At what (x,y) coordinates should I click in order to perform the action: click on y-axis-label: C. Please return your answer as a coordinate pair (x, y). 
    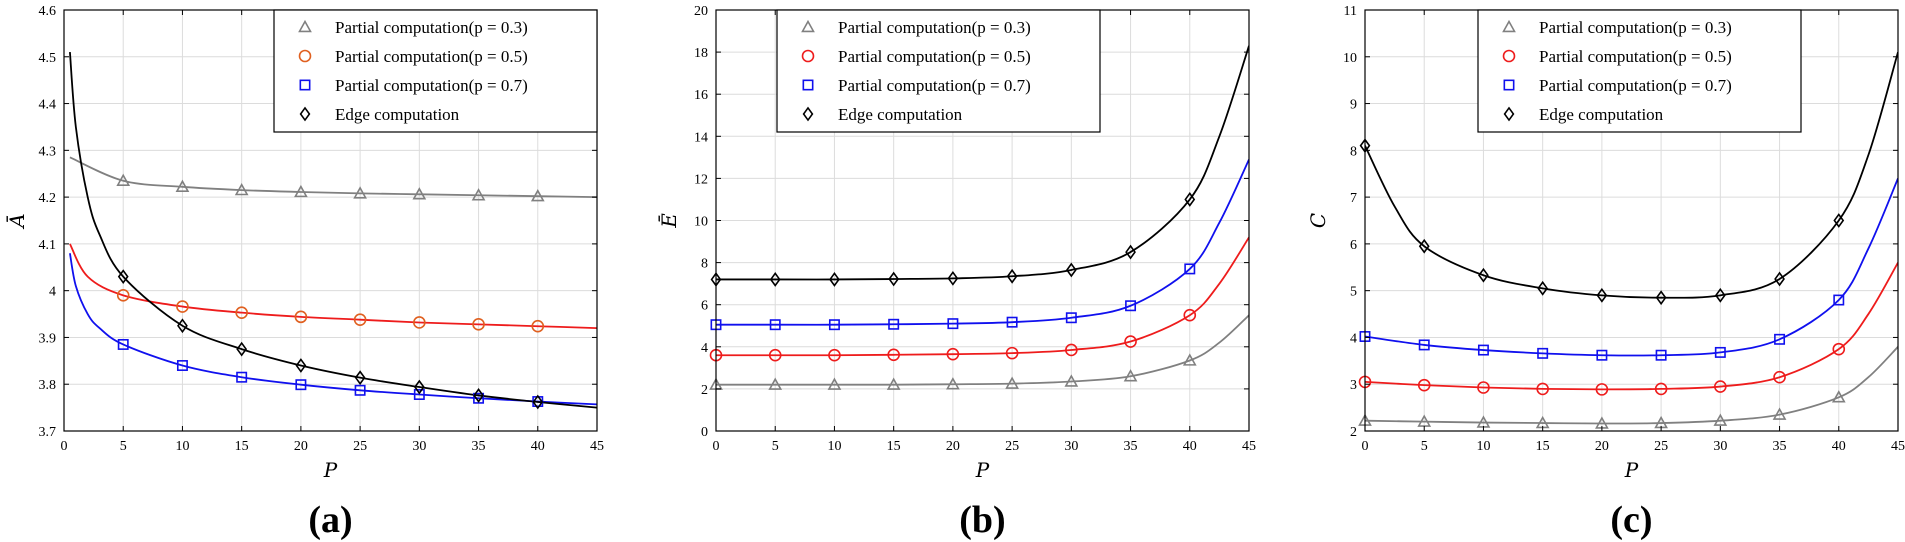
    Looking at the image, I should click on (1318, 220).